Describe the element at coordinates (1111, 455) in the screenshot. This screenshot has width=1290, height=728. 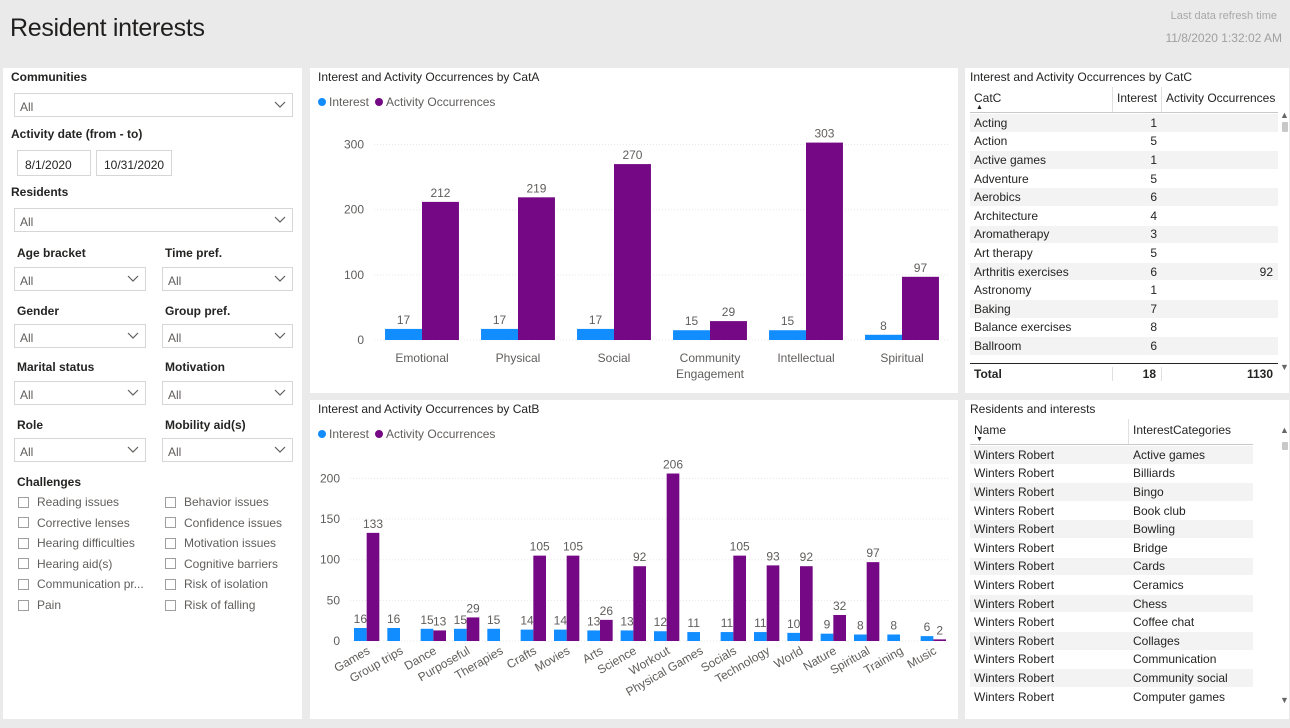
I see `table-row: Winters Robert Active games` at that location.